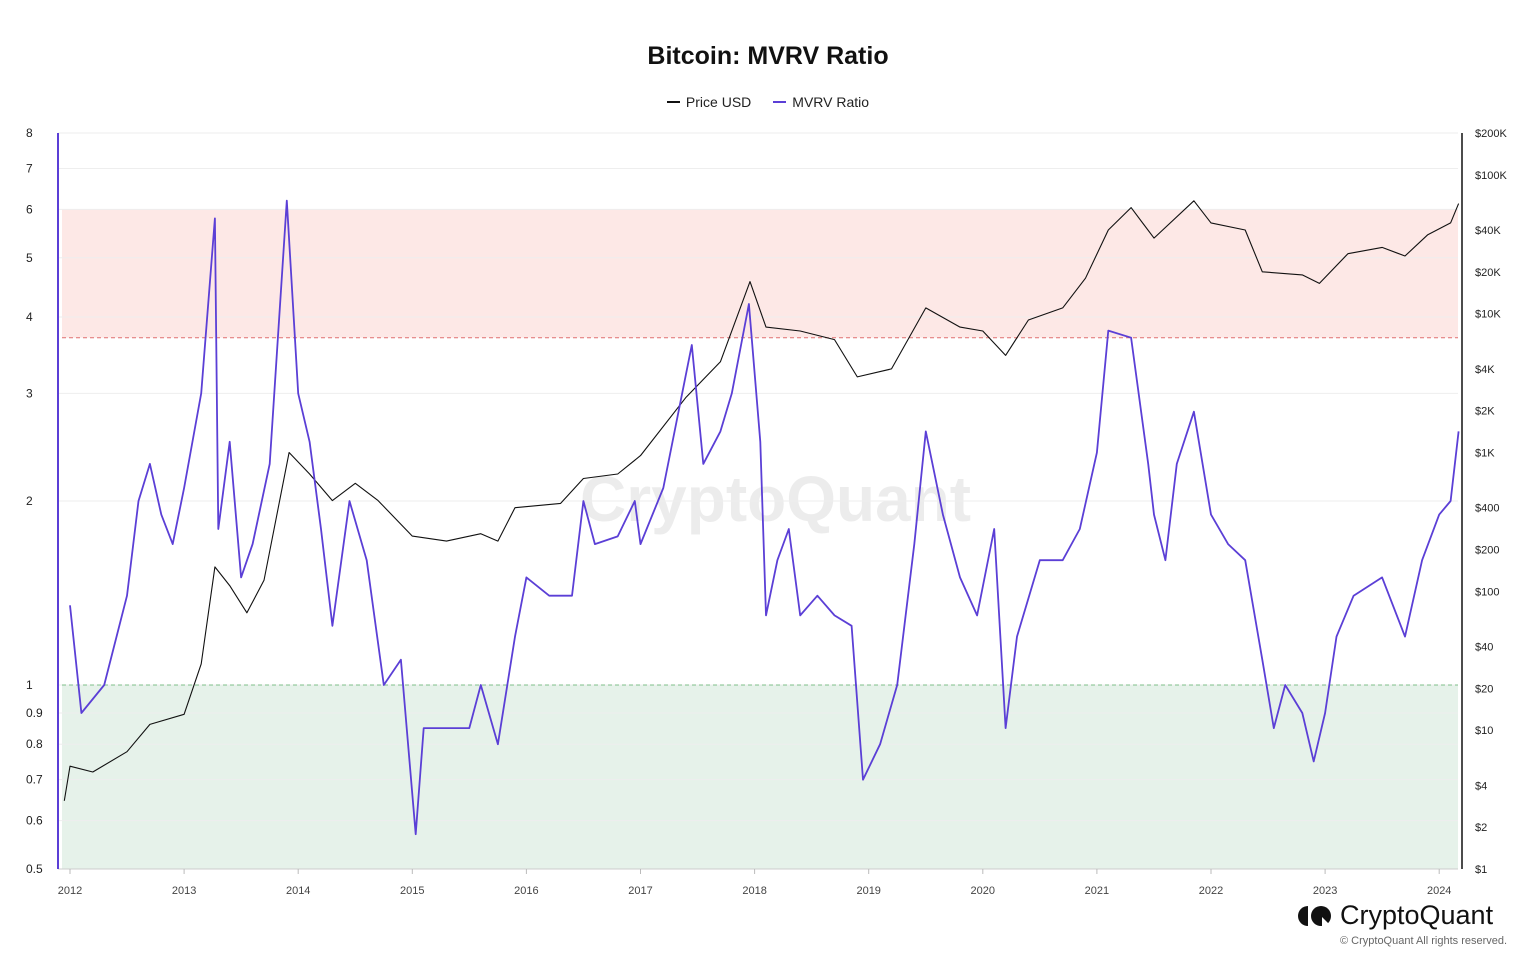 The height and width of the screenshot is (968, 1536). What do you see at coordinates (1488, 273) in the screenshot?
I see `y-right-tick-label: $20K` at bounding box center [1488, 273].